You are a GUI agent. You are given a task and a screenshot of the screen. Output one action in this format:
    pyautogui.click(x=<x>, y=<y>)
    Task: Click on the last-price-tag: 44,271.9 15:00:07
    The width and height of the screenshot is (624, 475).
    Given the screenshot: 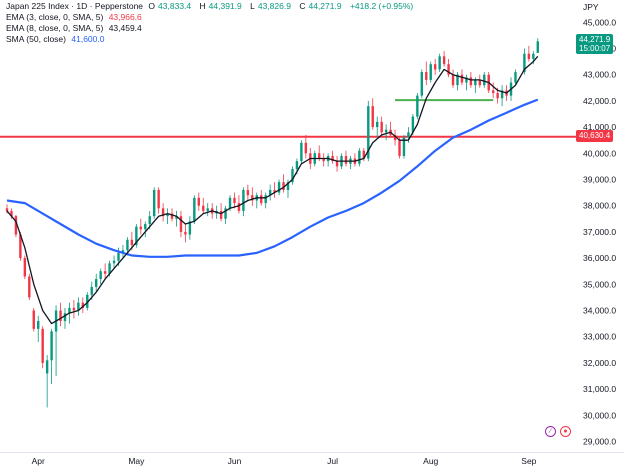 What is the action you would take?
    pyautogui.click(x=595, y=44)
    